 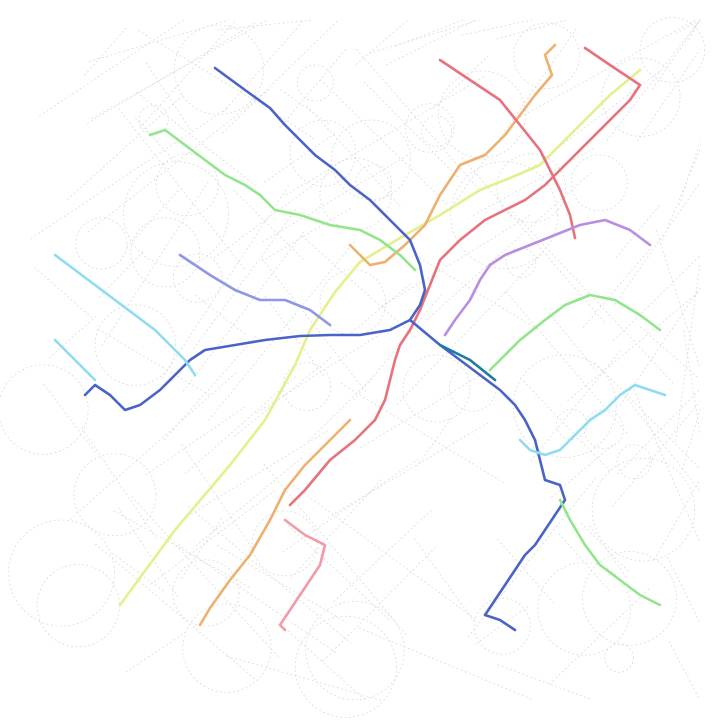 I want to click on route-orange, so click(x=452, y=155).